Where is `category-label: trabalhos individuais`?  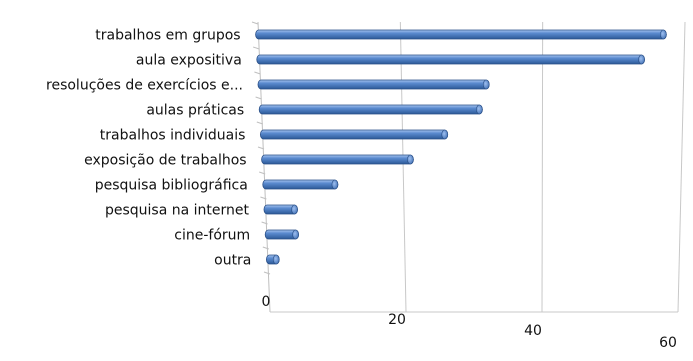
category-label: trabalhos individuais is located at coordinates (173, 136).